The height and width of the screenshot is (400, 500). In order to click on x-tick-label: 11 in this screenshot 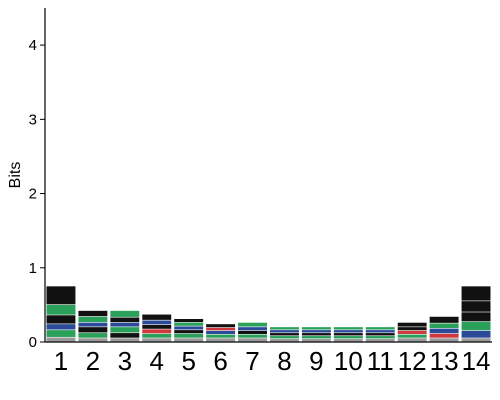, I will do `click(380, 361)`.